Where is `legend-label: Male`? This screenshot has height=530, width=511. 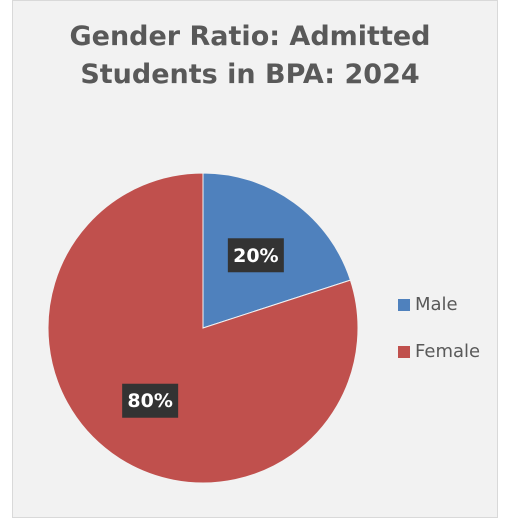
legend-label: Male is located at coordinates (436, 304).